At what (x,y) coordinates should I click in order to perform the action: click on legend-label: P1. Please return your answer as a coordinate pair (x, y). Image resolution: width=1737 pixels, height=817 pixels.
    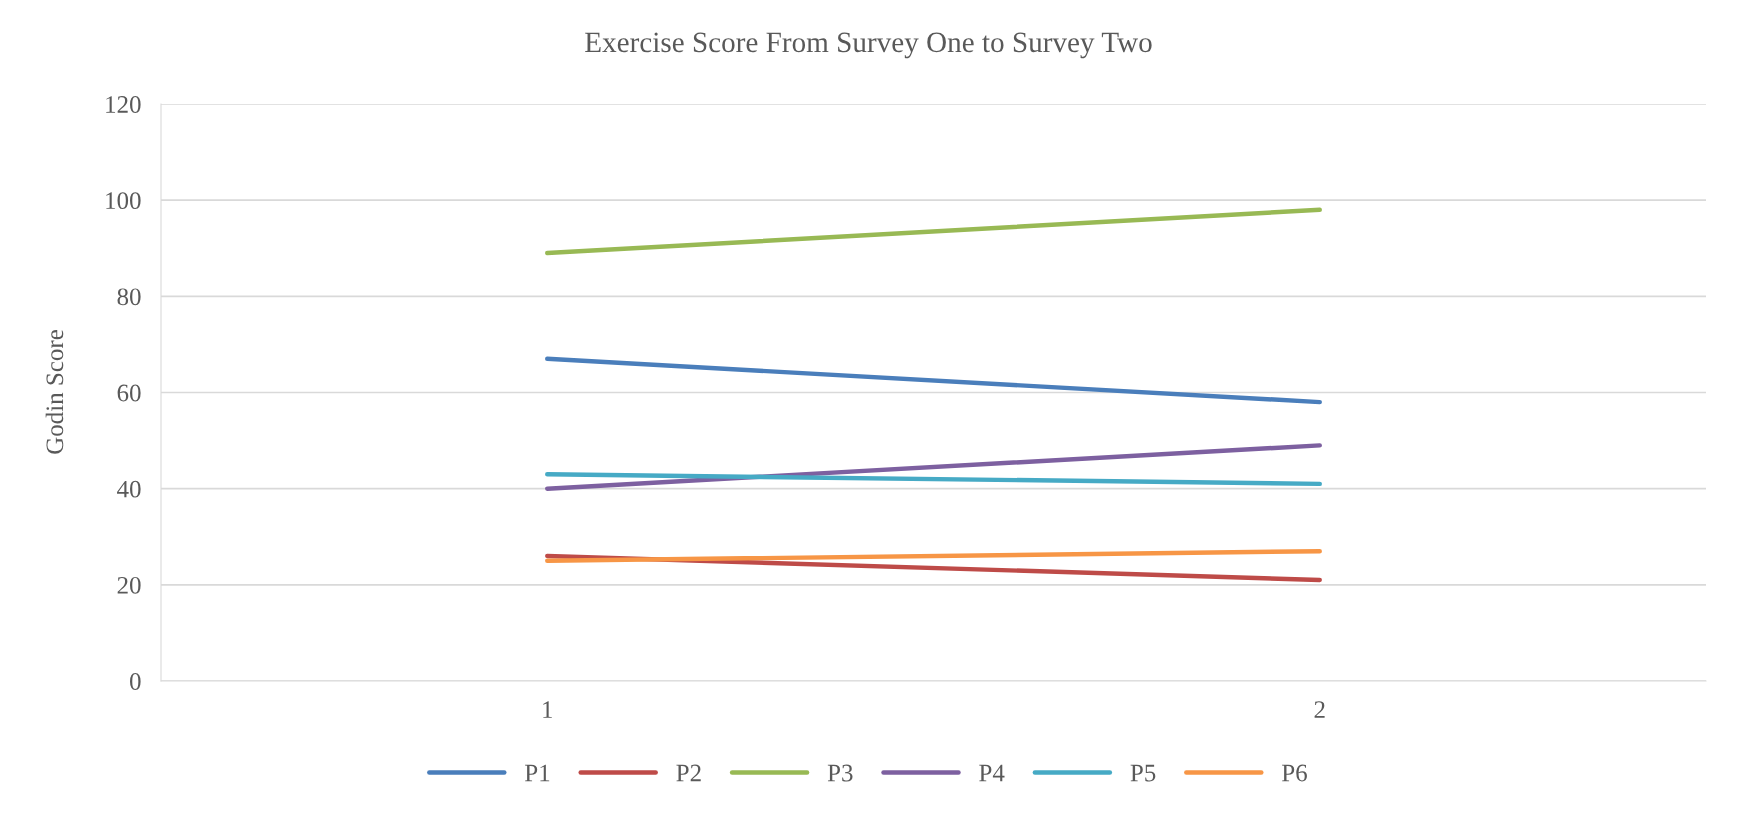
    Looking at the image, I should click on (537, 773).